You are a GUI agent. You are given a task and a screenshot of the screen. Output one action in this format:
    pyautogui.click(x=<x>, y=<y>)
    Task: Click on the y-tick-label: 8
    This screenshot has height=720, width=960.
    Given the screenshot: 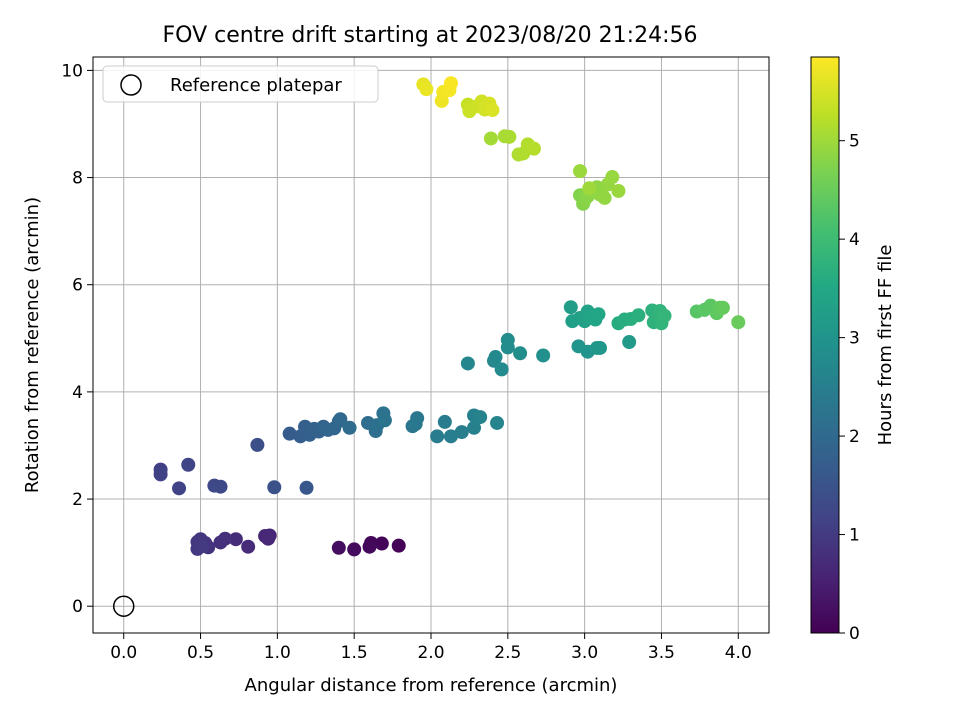 What is the action you would take?
    pyautogui.click(x=77, y=179)
    